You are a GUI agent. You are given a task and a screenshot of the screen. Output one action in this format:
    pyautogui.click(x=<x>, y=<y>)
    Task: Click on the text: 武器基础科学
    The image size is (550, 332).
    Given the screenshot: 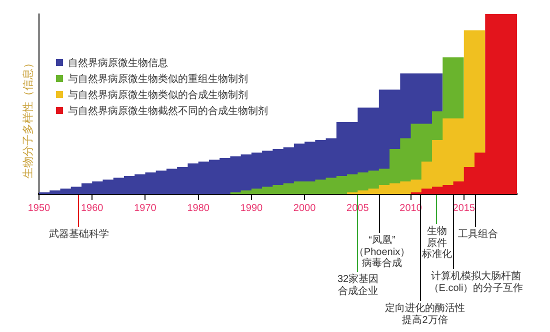 What is the action you would take?
    pyautogui.click(x=79, y=234)
    